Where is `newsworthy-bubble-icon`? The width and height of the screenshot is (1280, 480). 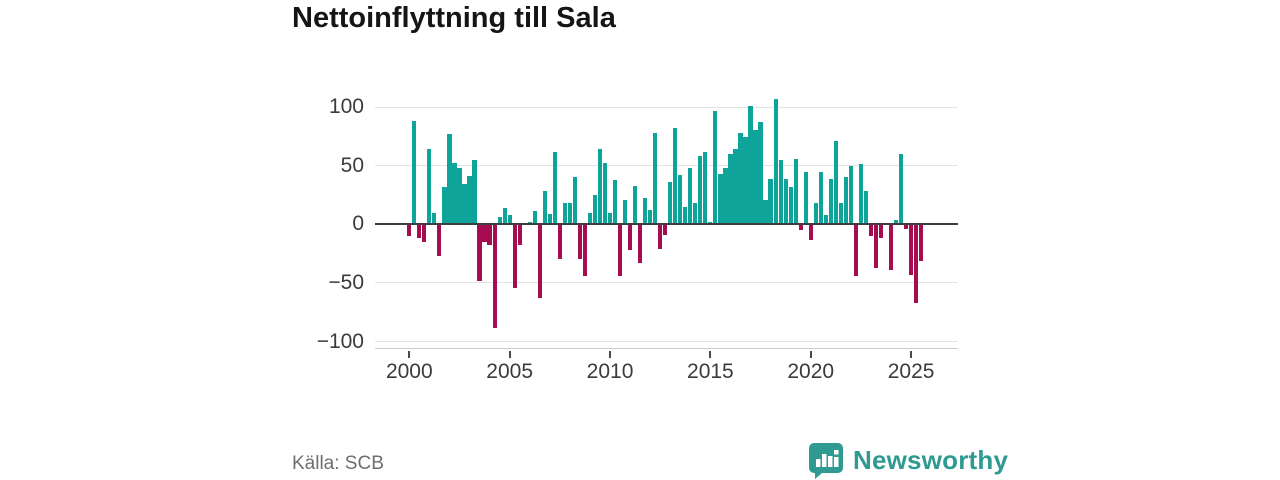
newsworthy-bubble-icon is located at coordinates (826, 460).